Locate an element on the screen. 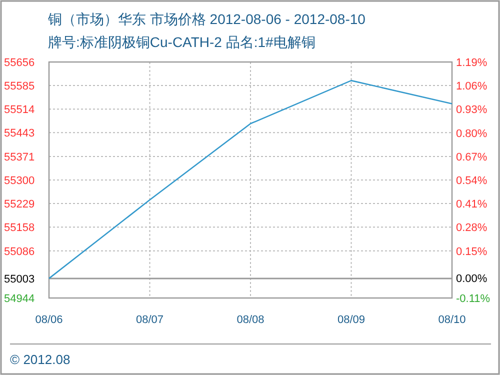 This screenshot has height=375, width=500. chart-subtitle: 牌号:标准阴极铜Cu-CATH-2 品名:1#电解铜 is located at coordinates (182, 42).